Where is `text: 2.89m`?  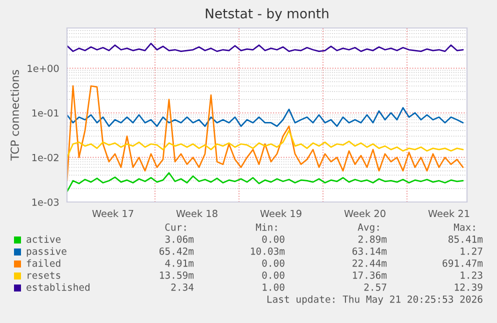
text: 2.89m is located at coordinates (372, 239).